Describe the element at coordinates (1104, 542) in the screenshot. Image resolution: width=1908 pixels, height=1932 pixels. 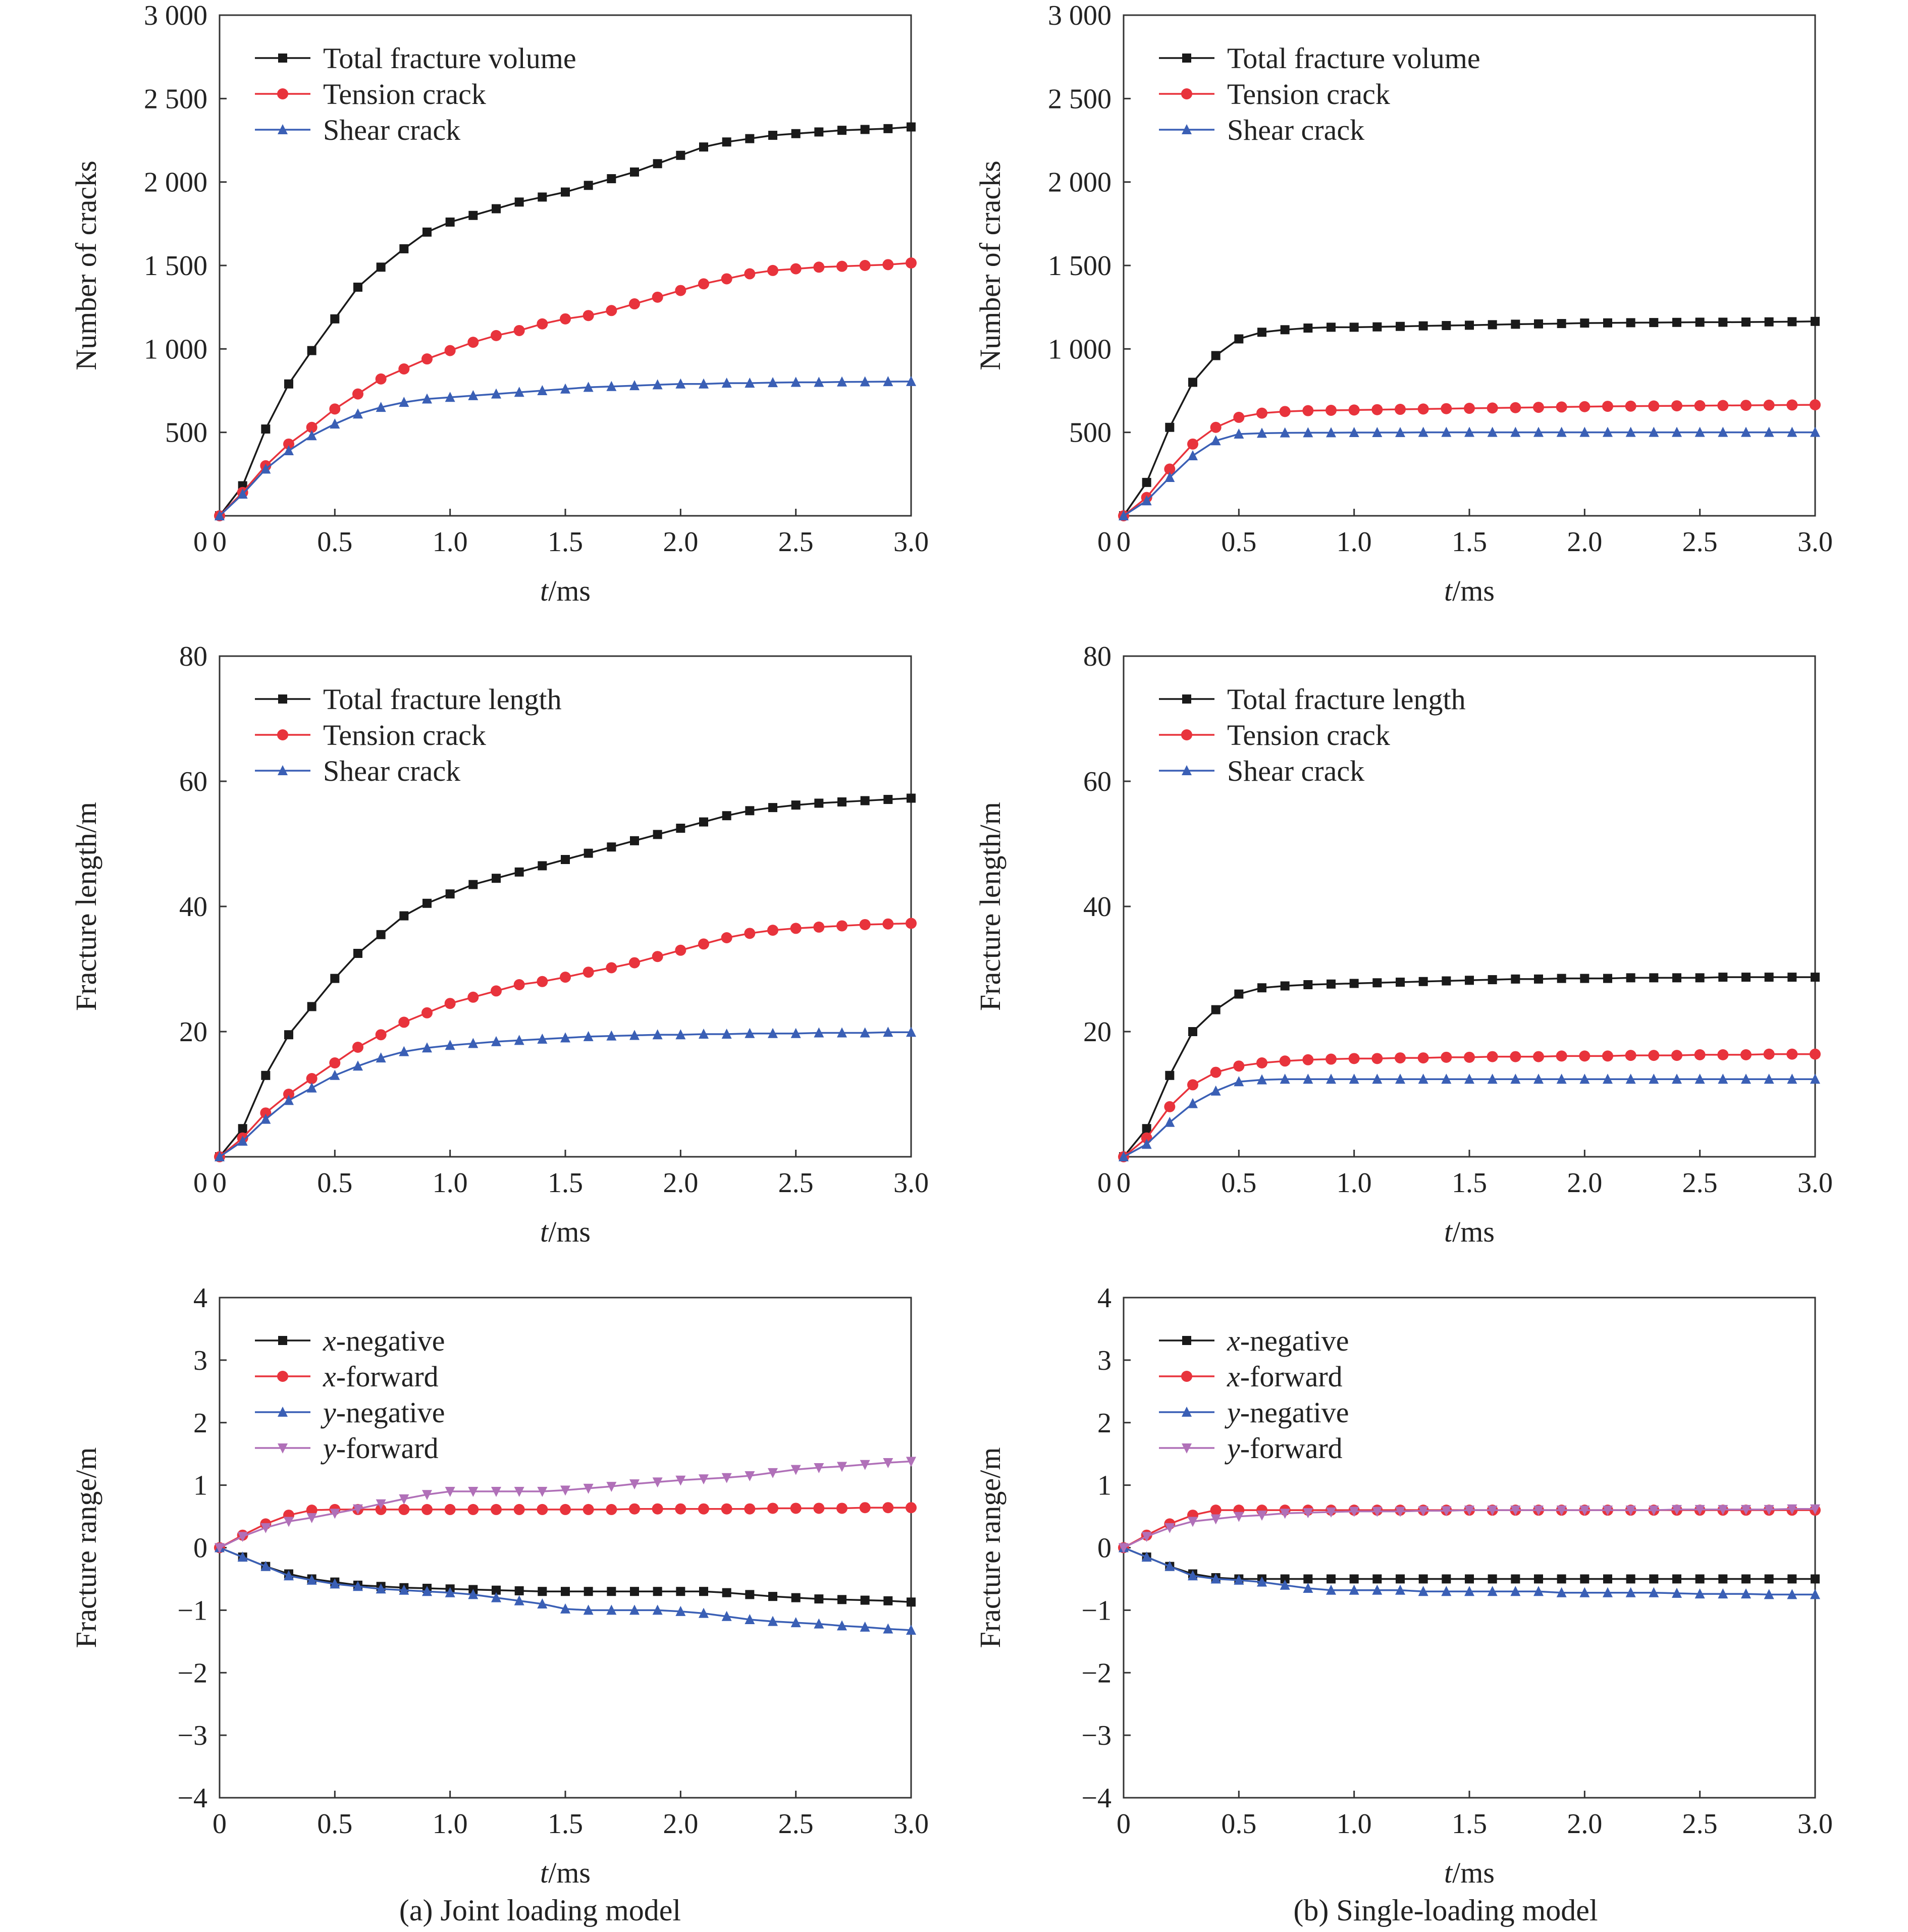
I see `y-origin-label: 0` at that location.